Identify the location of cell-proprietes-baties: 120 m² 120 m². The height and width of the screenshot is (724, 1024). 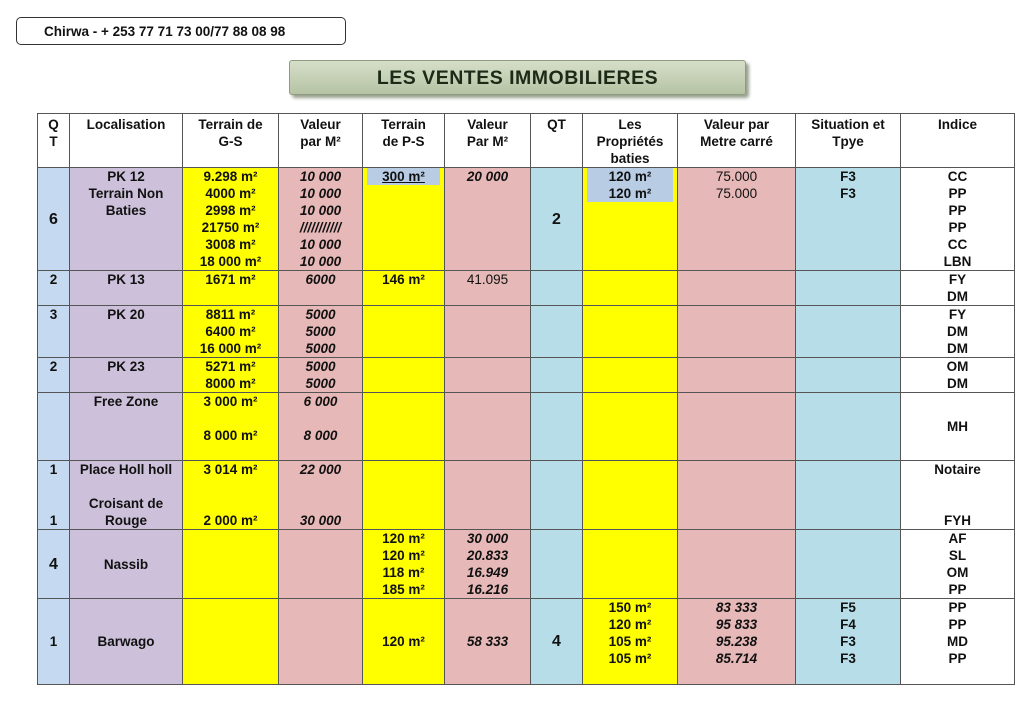
(630, 219).